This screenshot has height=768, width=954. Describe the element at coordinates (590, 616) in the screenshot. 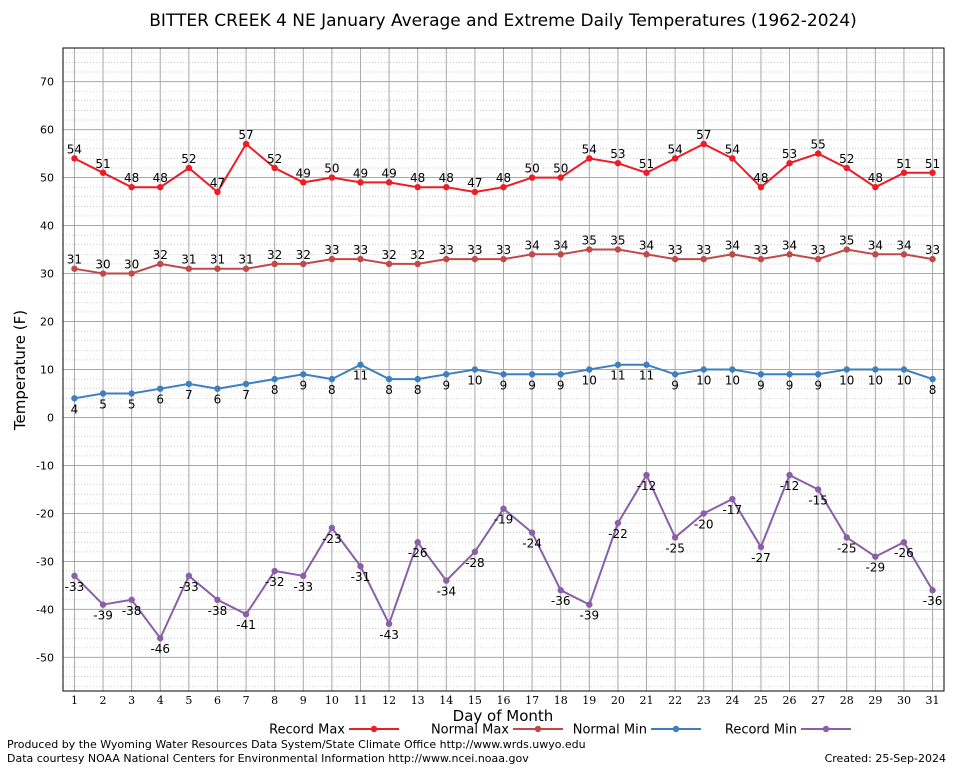

I see `data-label-record-min: -39` at that location.